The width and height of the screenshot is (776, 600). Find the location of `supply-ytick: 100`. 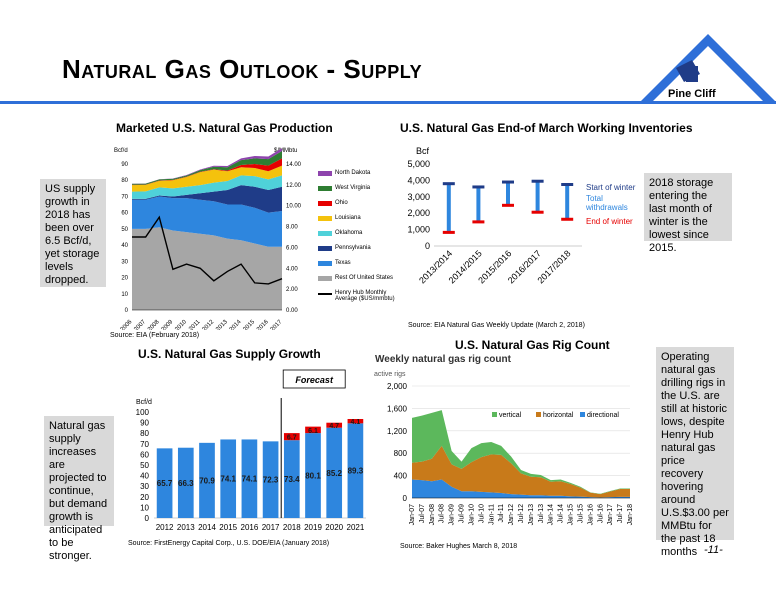

supply-ytick: 100 is located at coordinates (143, 412).